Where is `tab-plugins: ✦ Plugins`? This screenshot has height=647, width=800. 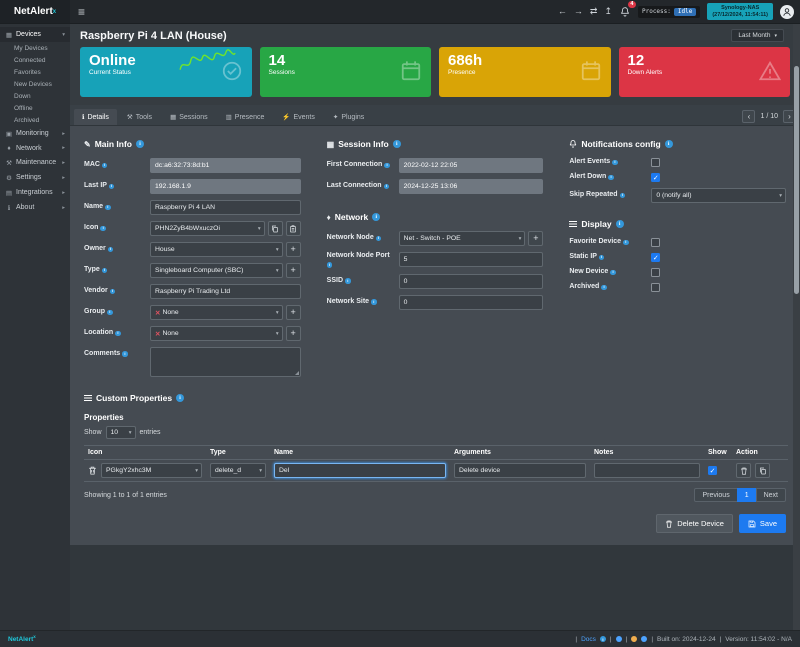 tab-plugins: ✦ Plugins is located at coordinates (348, 117).